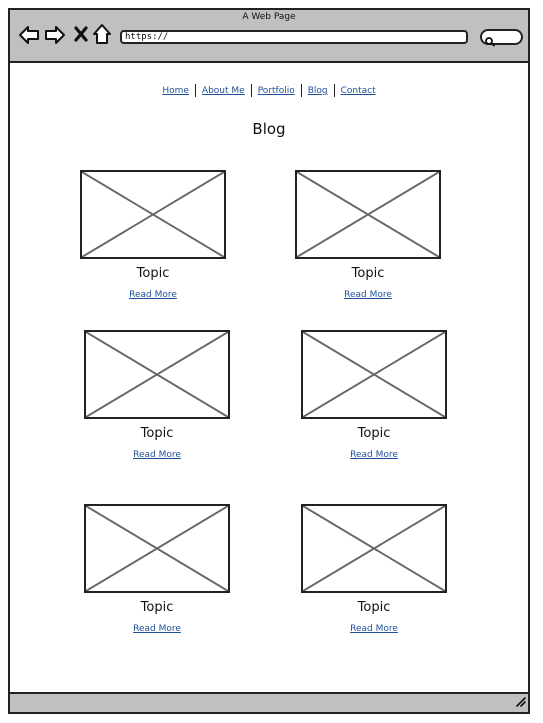  I want to click on search-icon, so click(490, 41).